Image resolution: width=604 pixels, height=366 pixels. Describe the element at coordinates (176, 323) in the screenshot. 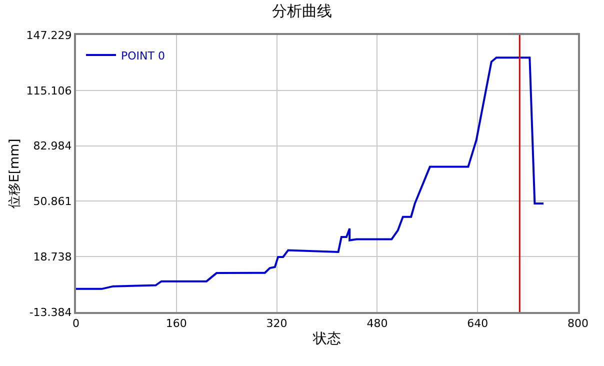

I see `x-tick-label: 160` at that location.